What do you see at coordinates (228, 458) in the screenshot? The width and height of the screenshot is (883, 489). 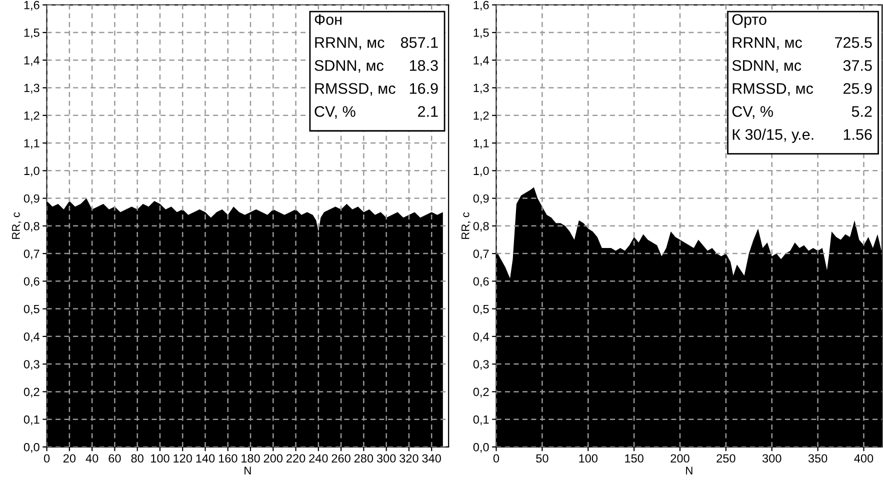 I see `x-tick-label: 160` at bounding box center [228, 458].